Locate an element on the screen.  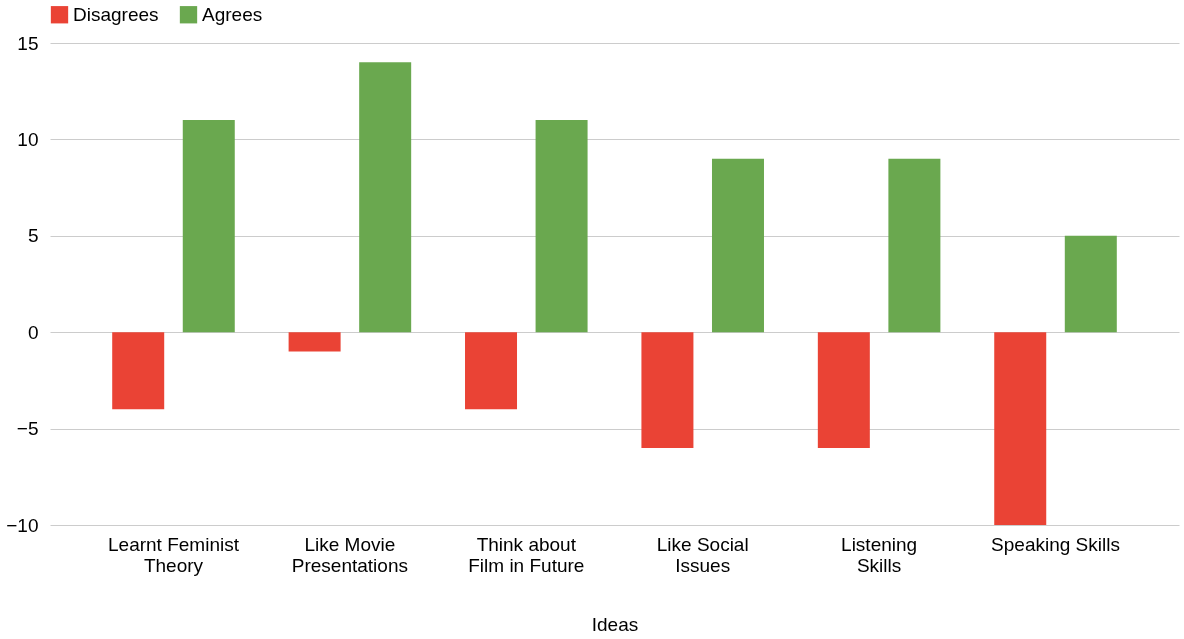
y-tick-label: 5 is located at coordinates (33, 236).